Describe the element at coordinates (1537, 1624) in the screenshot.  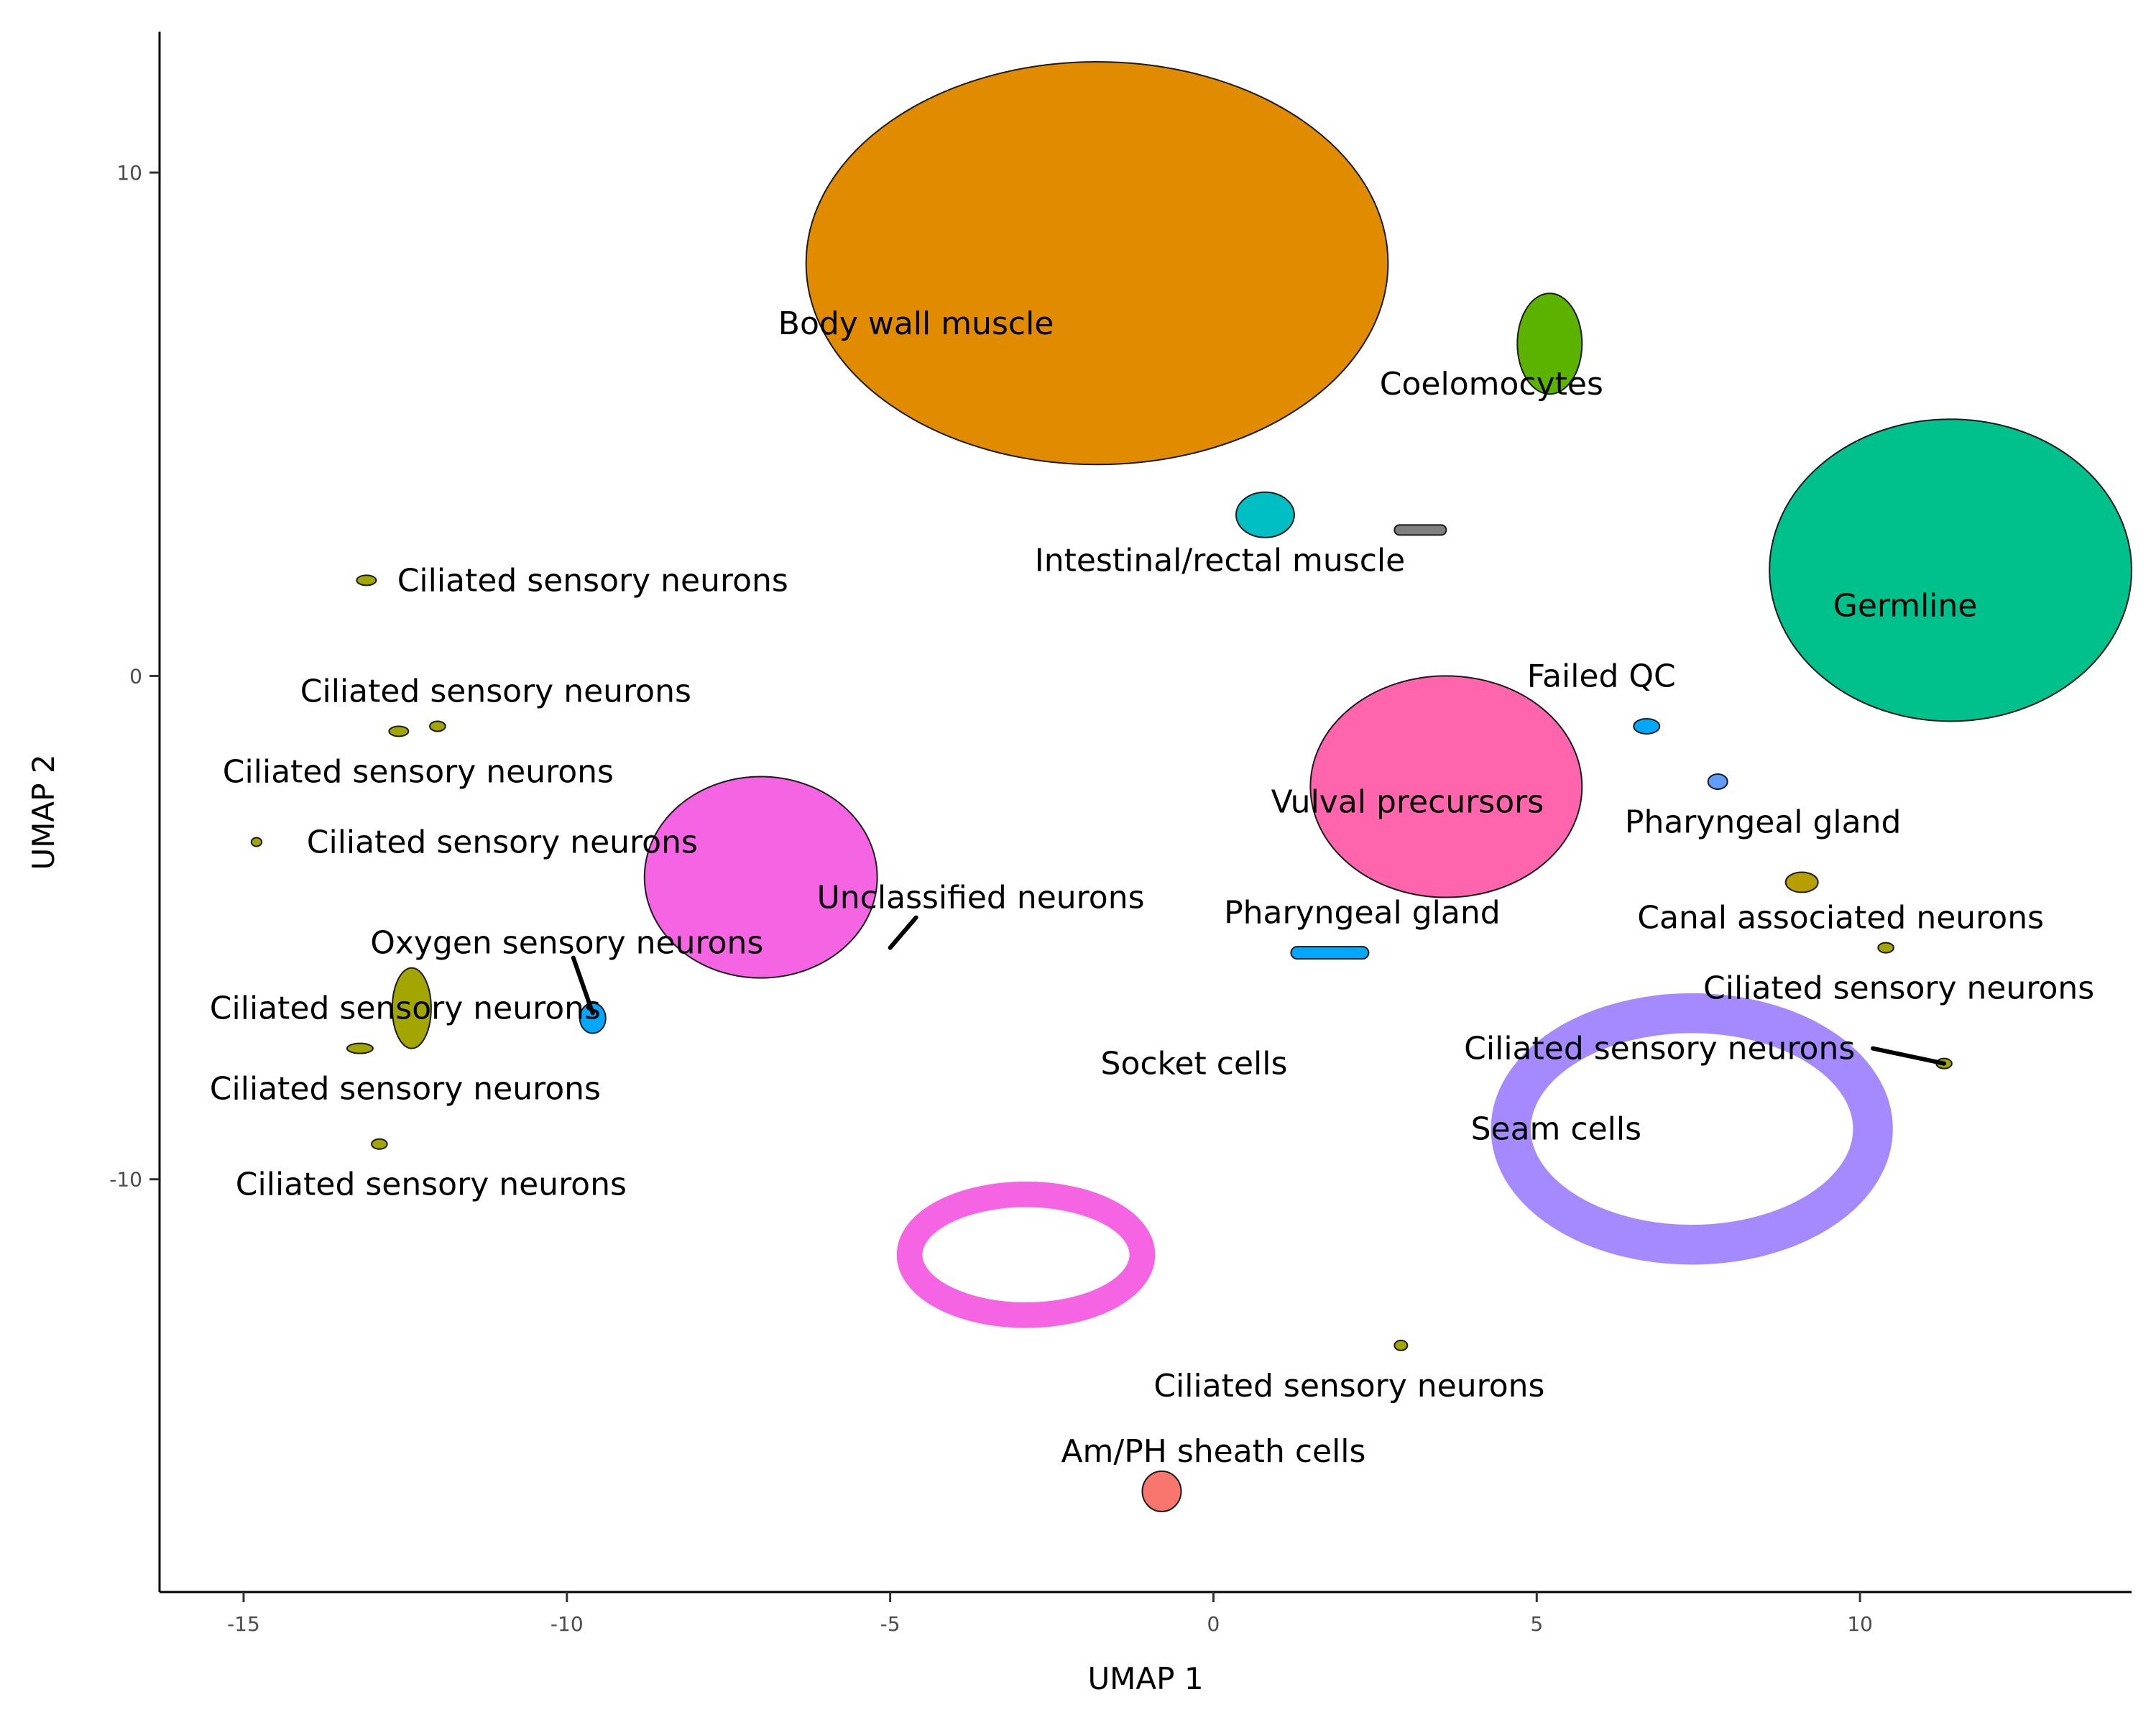
I see `x-tick-label: 5` at that location.